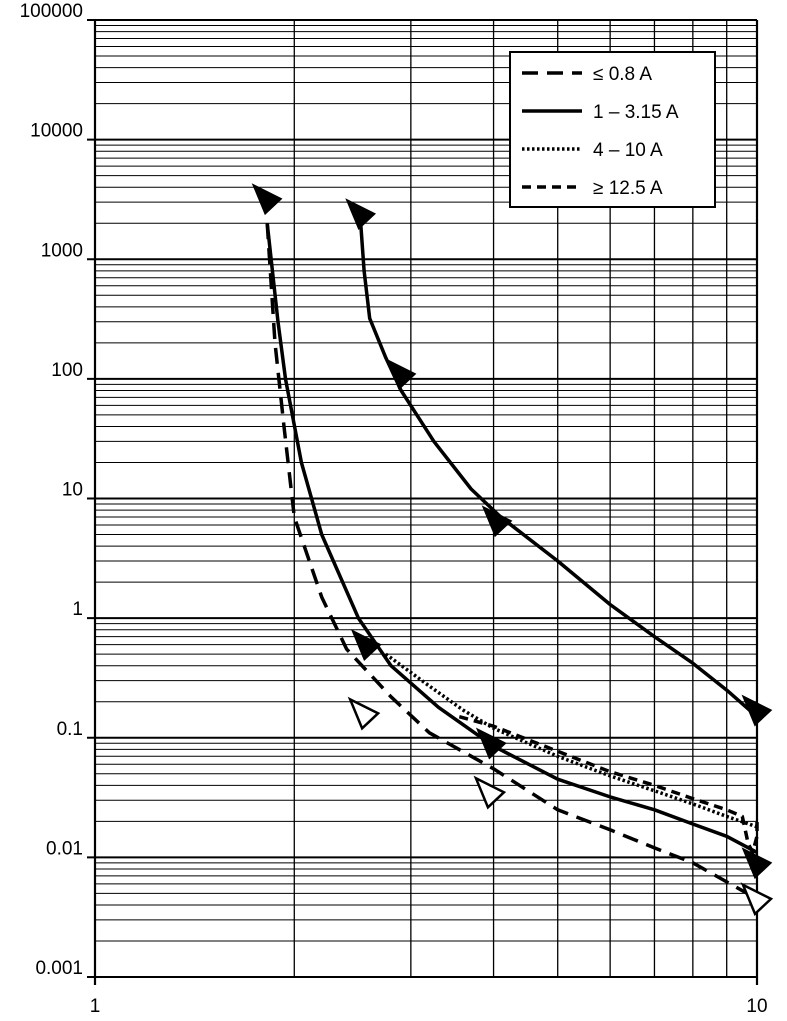 The image size is (787, 1021). I want to click on legend-label-3: ≥ 12.5 A, so click(628, 188).